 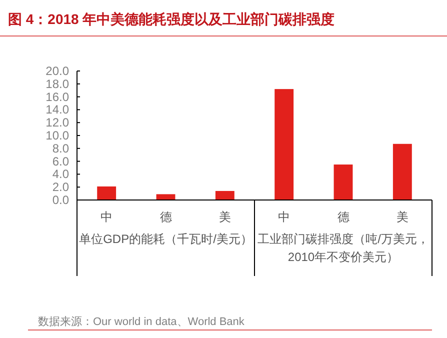 I want to click on y-tick-label: 2.0, so click(x=61, y=187).